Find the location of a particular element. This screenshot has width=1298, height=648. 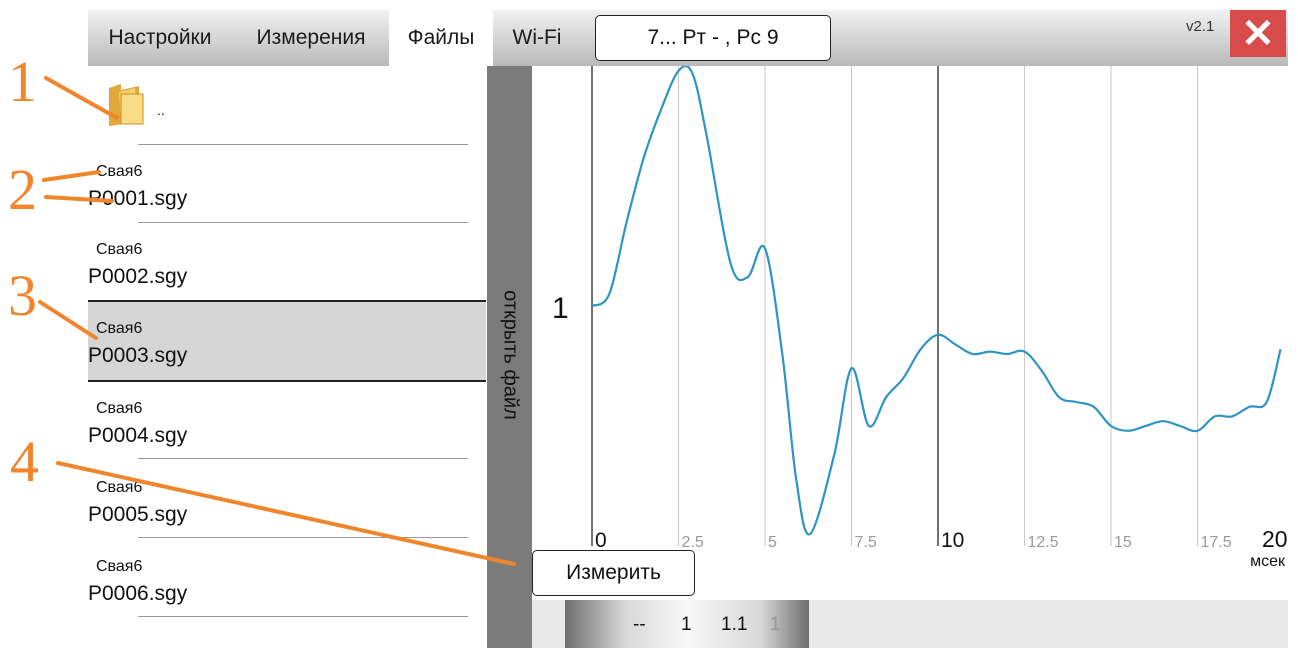

close-icon: ✕ is located at coordinates (1258, 34).